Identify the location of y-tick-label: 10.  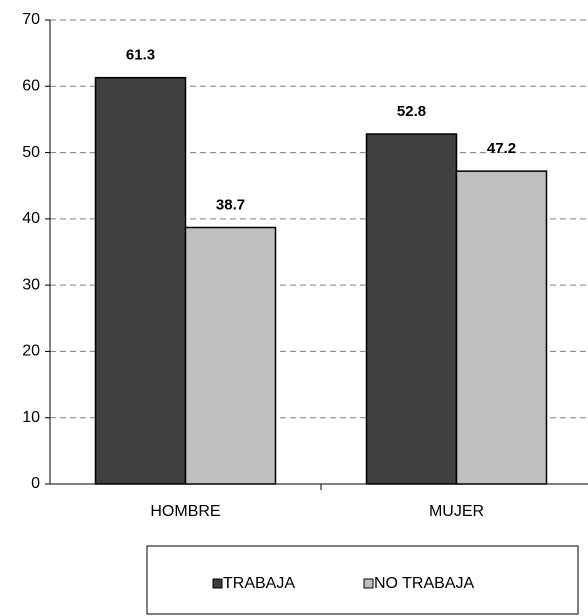
(31, 417).